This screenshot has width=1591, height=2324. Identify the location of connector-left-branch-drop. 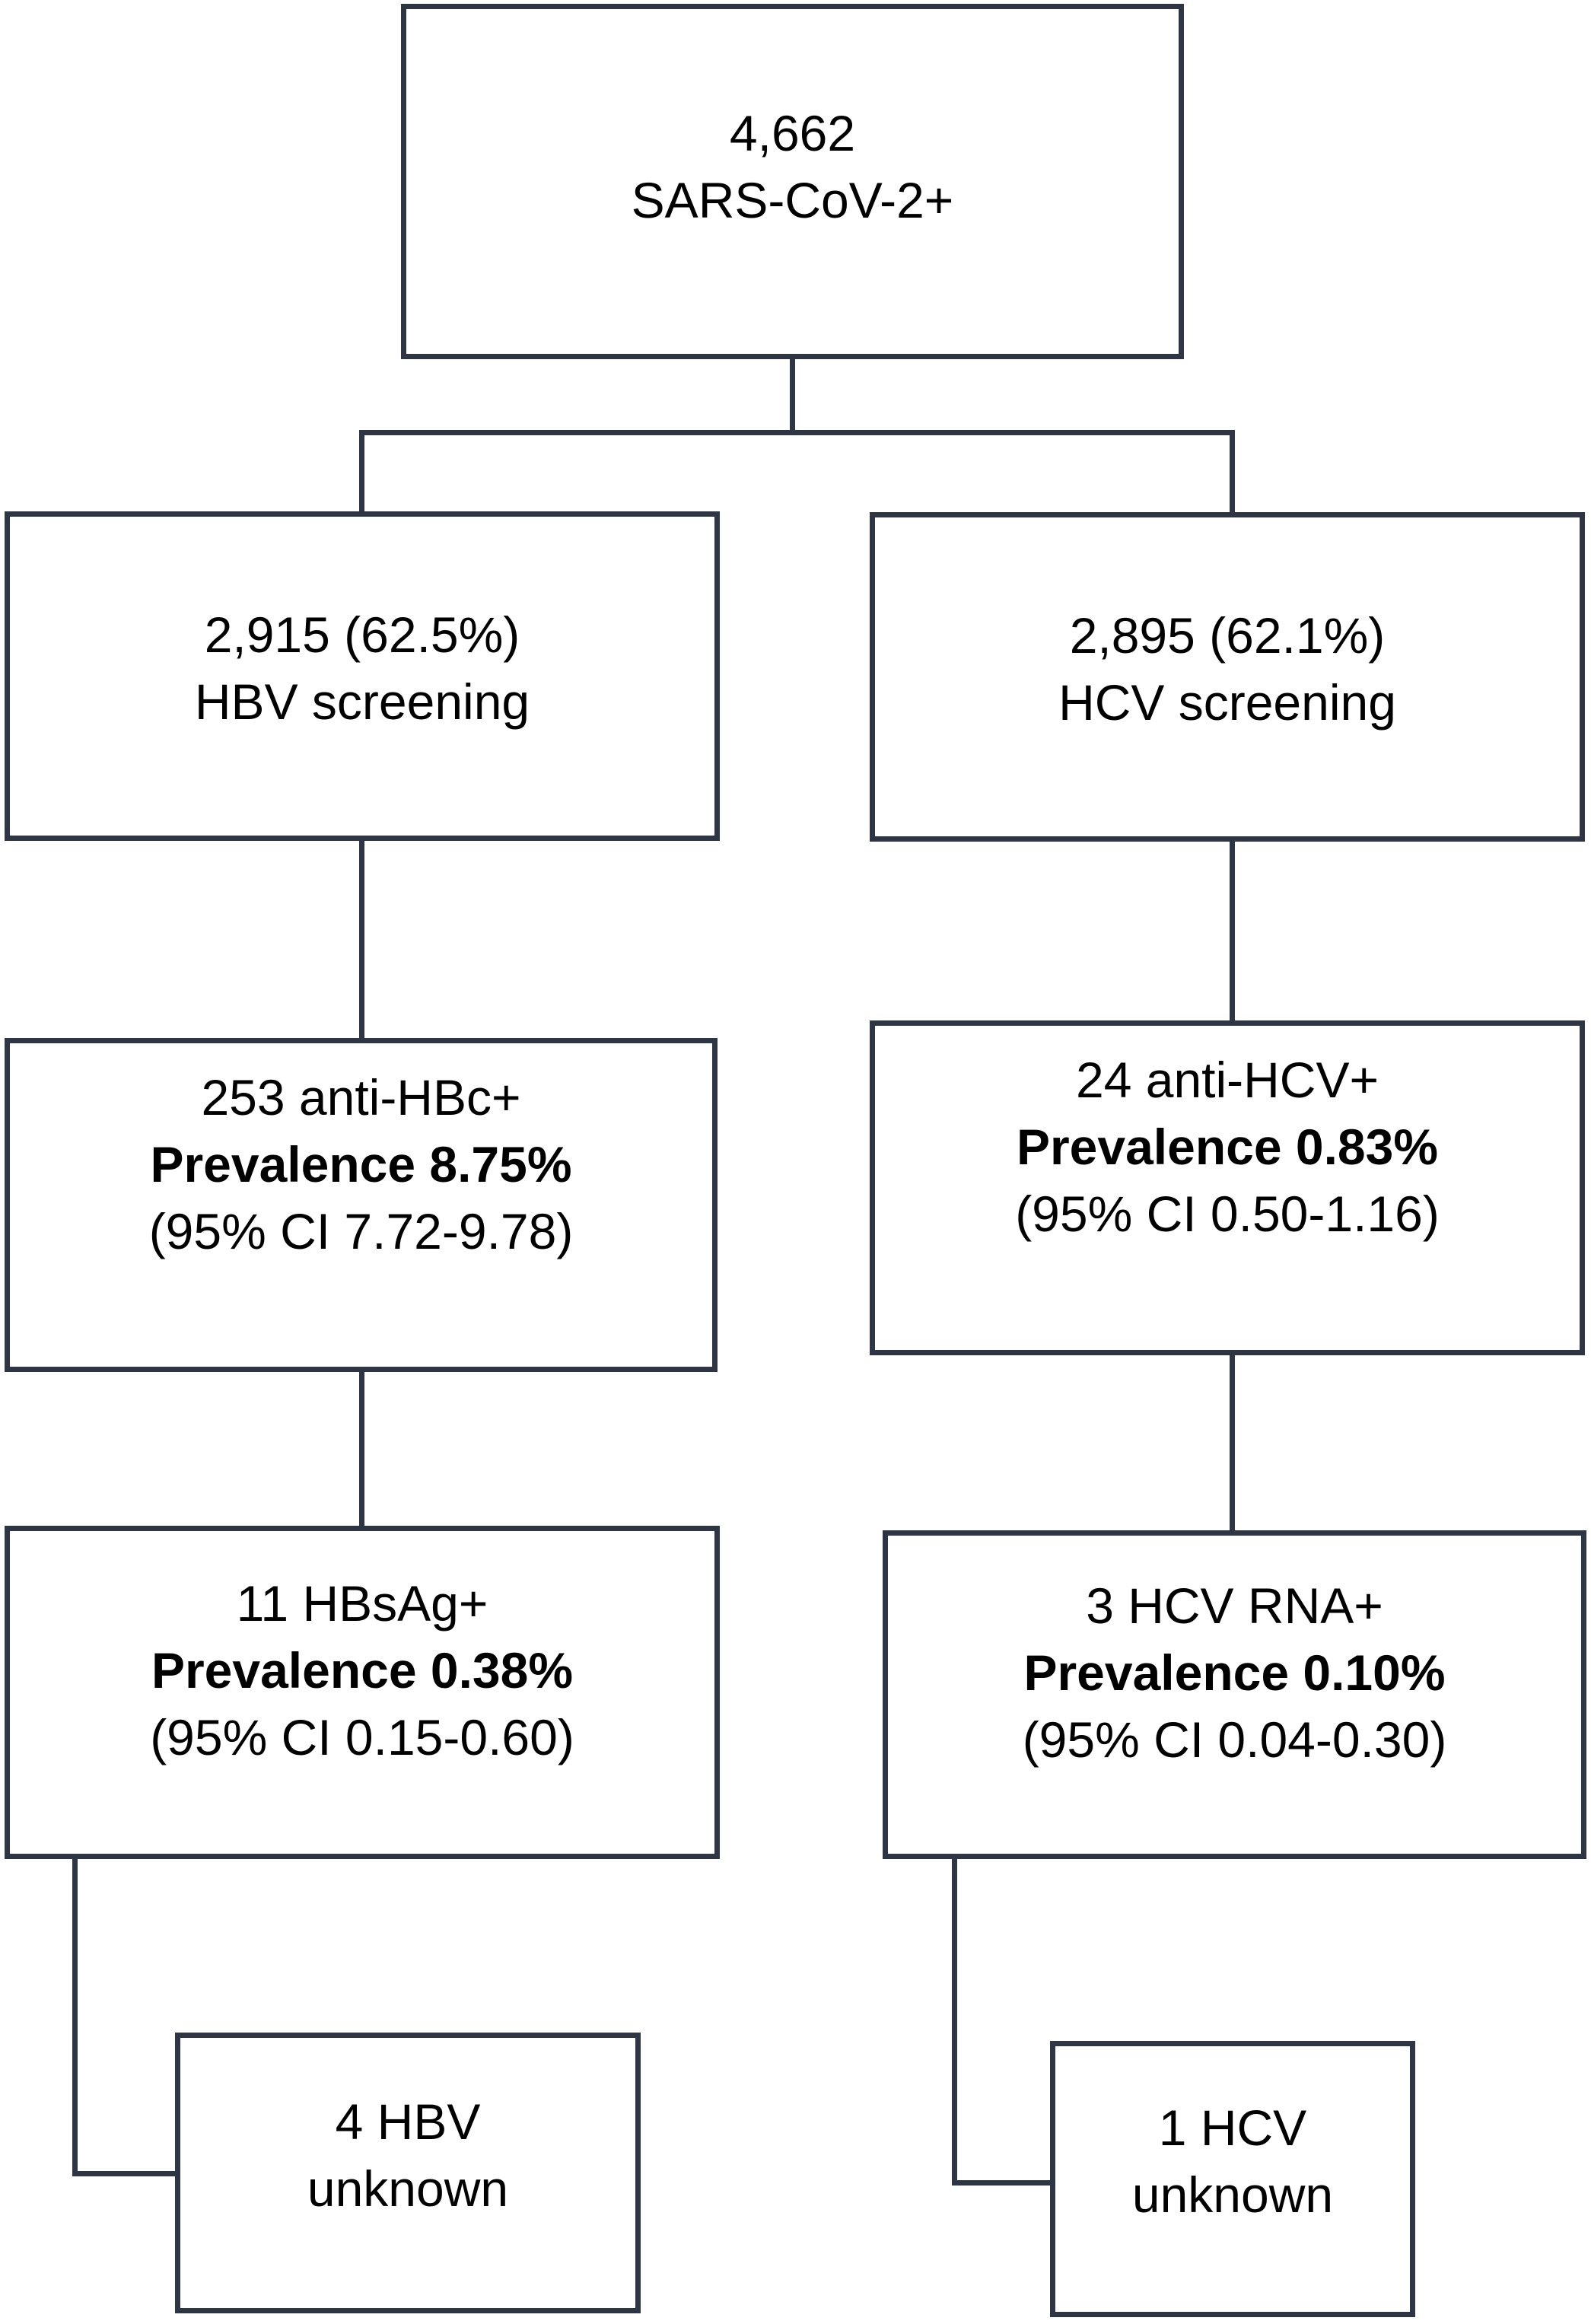
(361, 472).